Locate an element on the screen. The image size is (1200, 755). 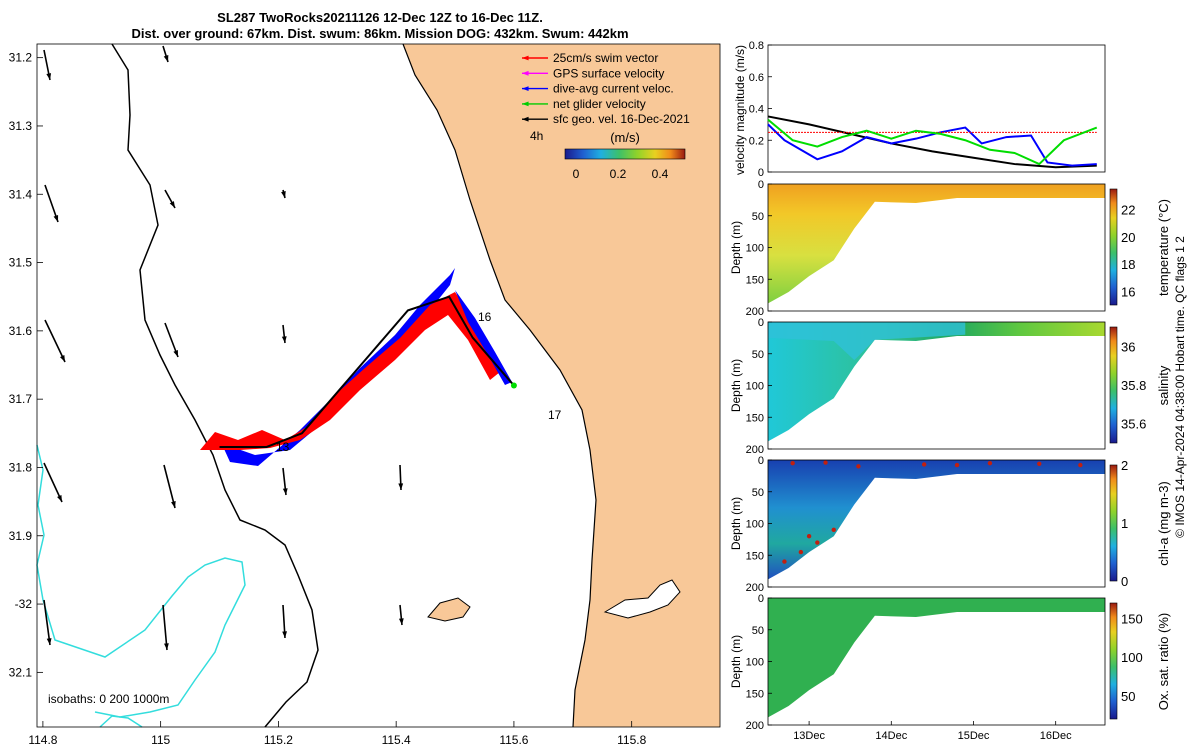
section-ytick-label: 0 is located at coordinates (761, 461).